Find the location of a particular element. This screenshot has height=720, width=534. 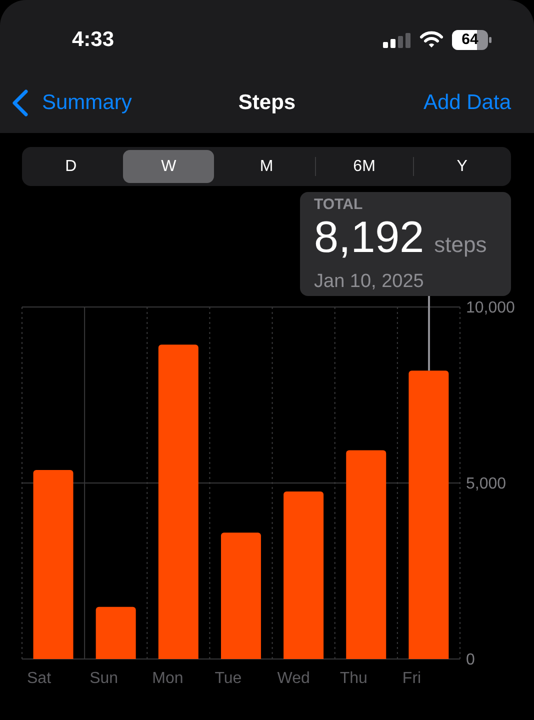

annotation: 8,192 is located at coordinates (369, 237).